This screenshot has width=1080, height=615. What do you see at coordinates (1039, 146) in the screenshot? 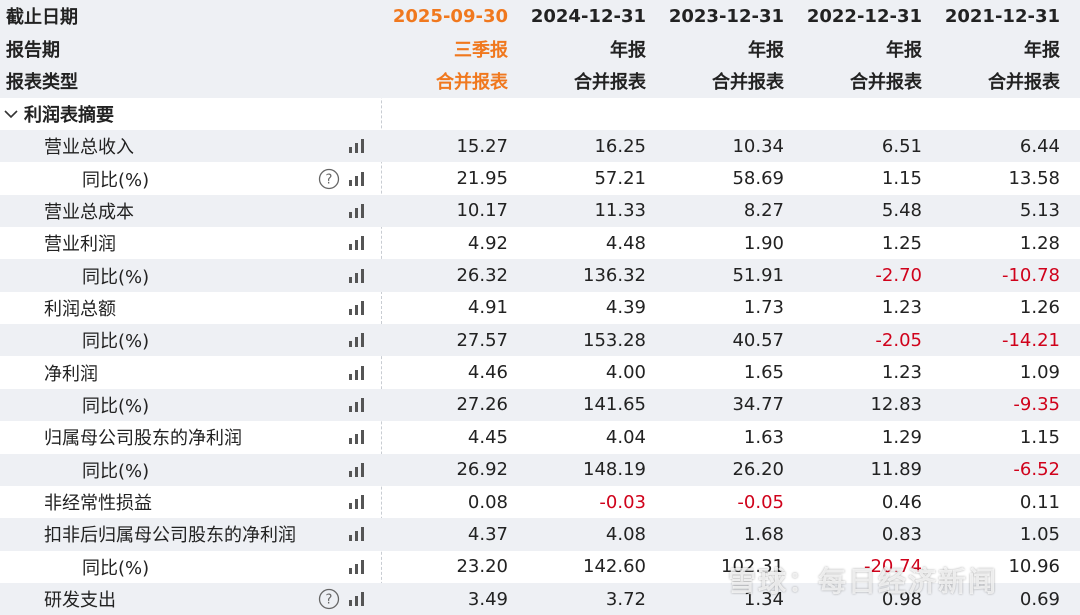
I see `value-cell: 6.44` at bounding box center [1039, 146].